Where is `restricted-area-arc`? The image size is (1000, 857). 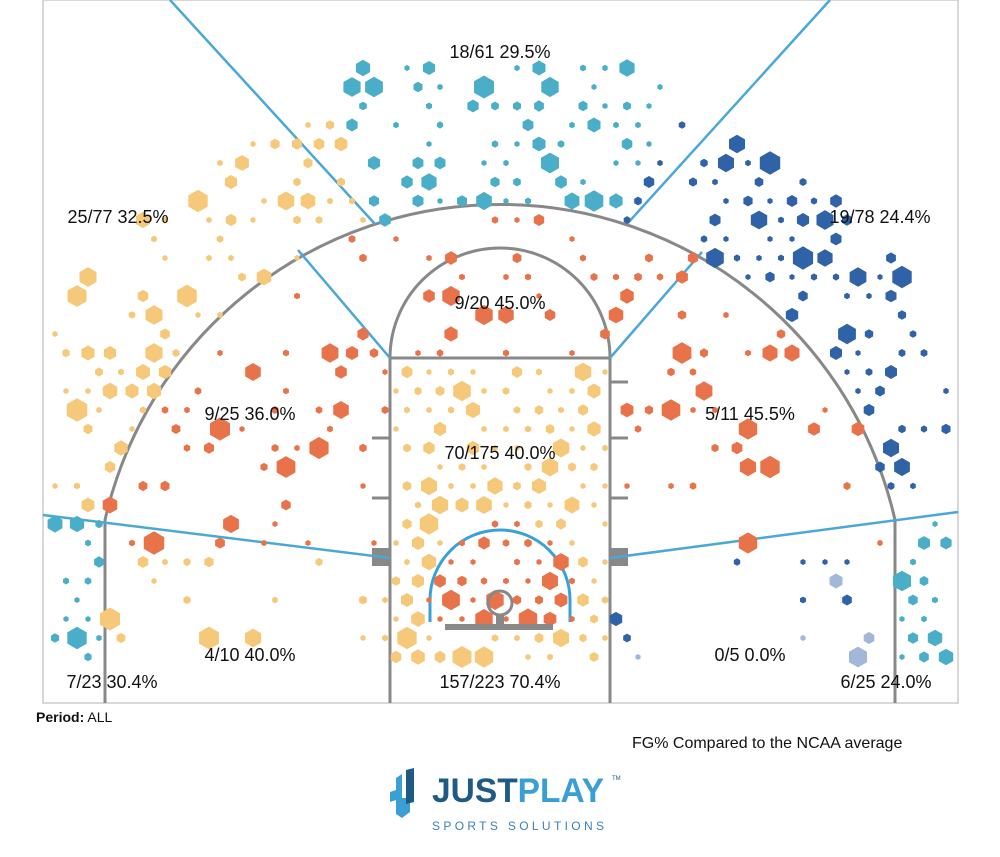 restricted-area-arc is located at coordinates (500, 575).